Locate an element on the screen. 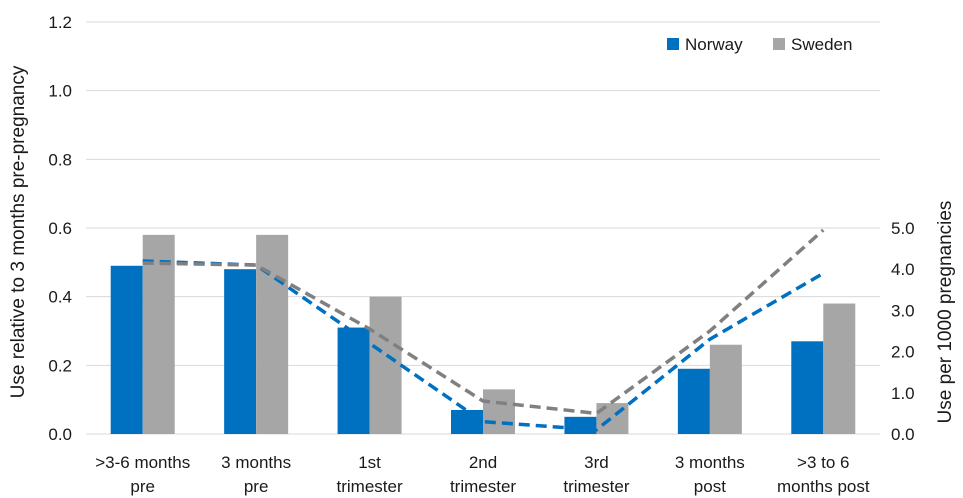 This screenshot has height=498, width=963. left-tick-label: 1.2 is located at coordinates (60, 22).